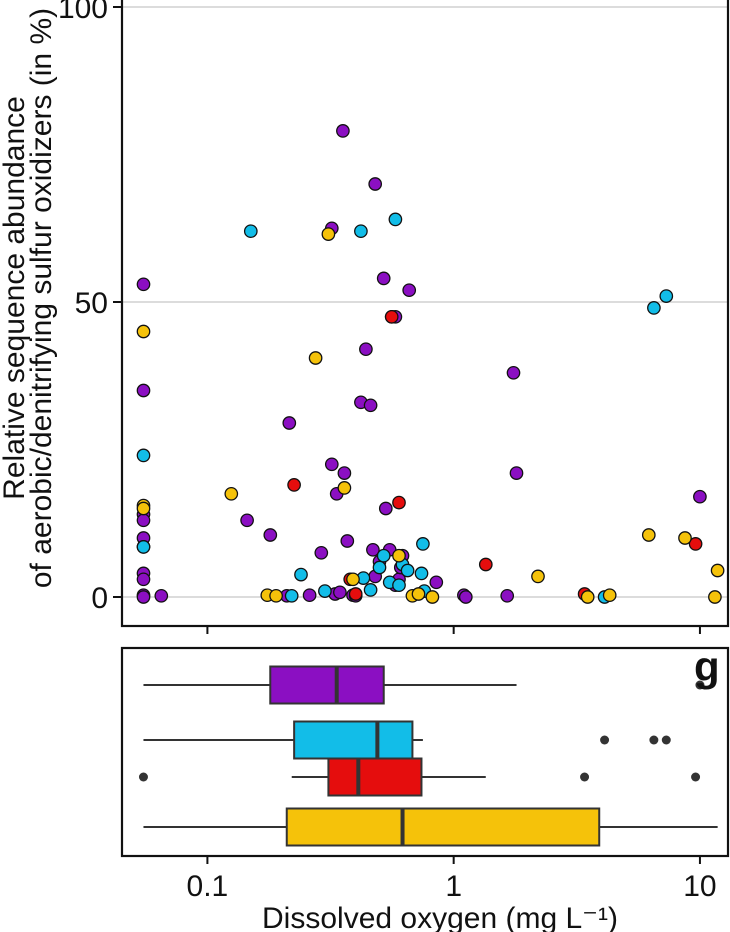 This screenshot has width=730, height=932. Describe the element at coordinates (453, 630) in the screenshot. I see `x-axis-top-ticks` at that location.